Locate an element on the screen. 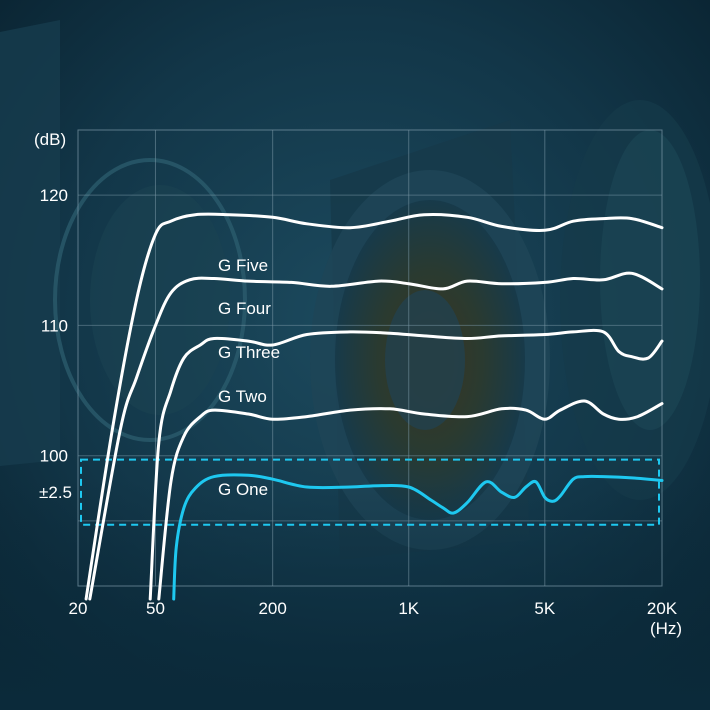  x-axis-unit-label: (Hz) is located at coordinates (666, 628).